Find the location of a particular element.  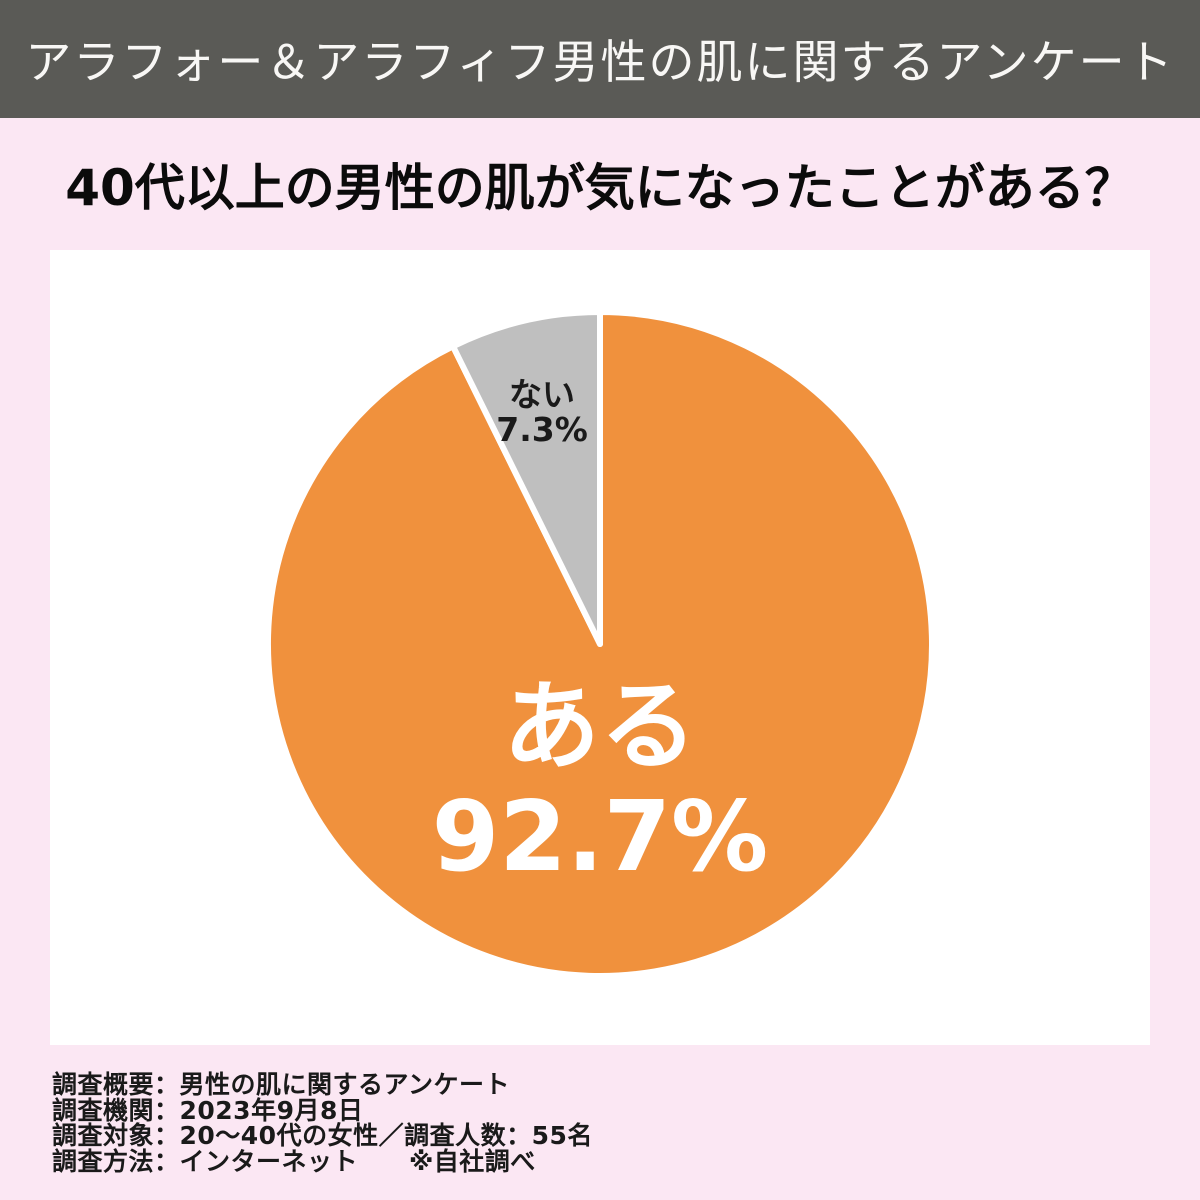

note-line-subjects: 調査対象：20〜40代の女性／調査人数：55名 is located at coordinates (322, 1135).